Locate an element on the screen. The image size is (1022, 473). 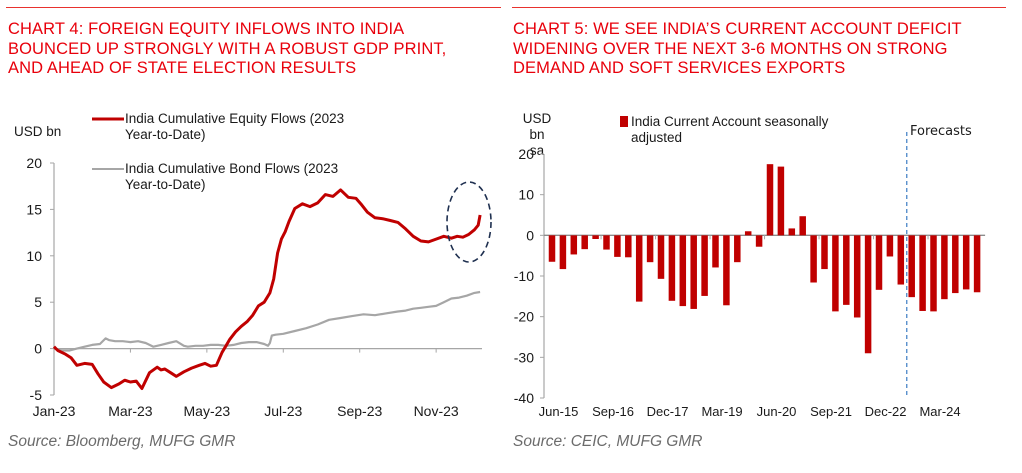
chart4-top-rule is located at coordinates (253, 7).